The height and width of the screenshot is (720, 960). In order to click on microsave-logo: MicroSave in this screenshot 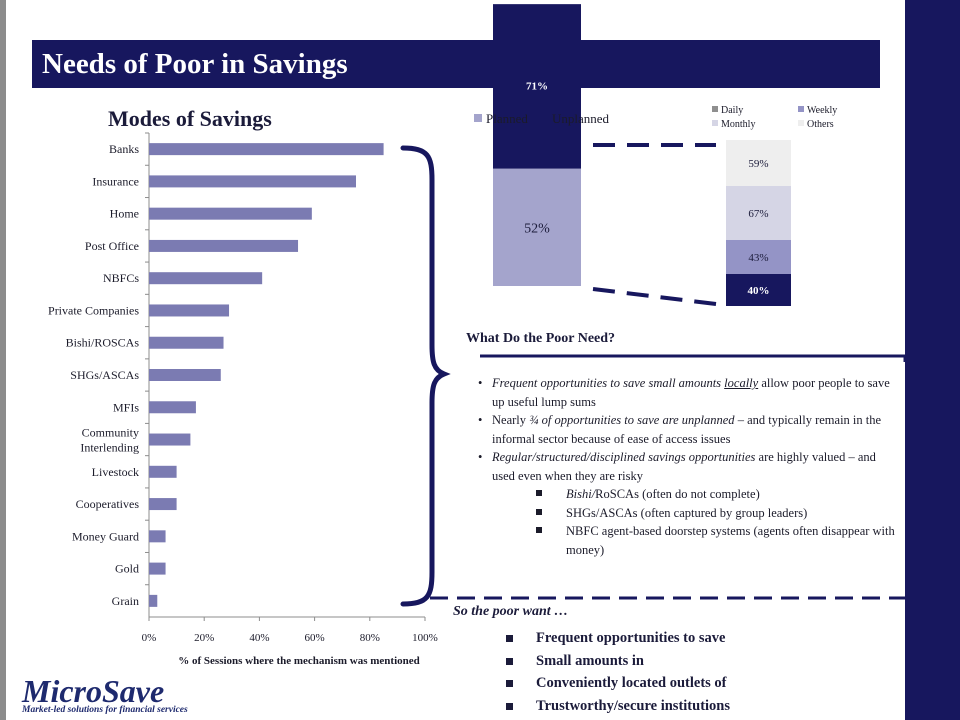, I will do `click(93, 691)`.